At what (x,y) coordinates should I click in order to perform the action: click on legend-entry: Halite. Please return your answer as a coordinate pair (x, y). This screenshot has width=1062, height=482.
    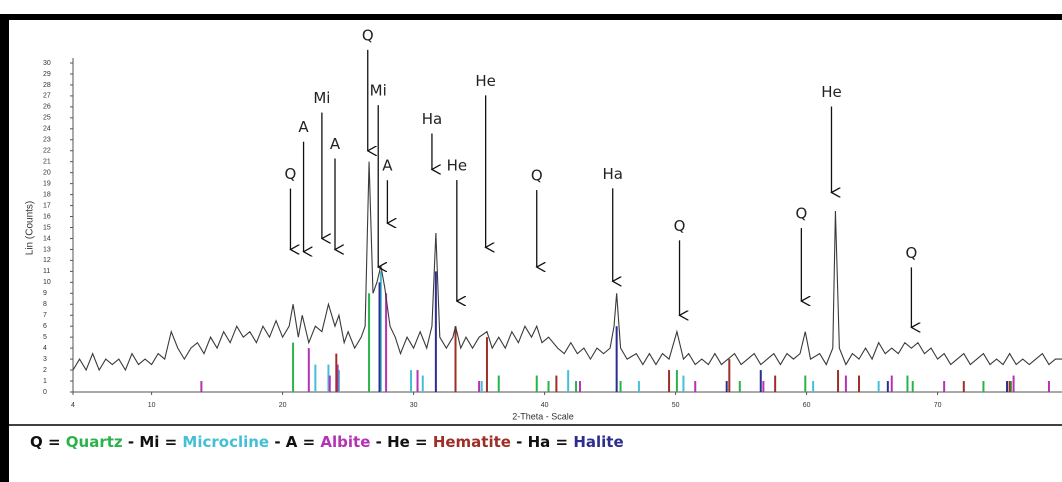
    Looking at the image, I should click on (598, 442).